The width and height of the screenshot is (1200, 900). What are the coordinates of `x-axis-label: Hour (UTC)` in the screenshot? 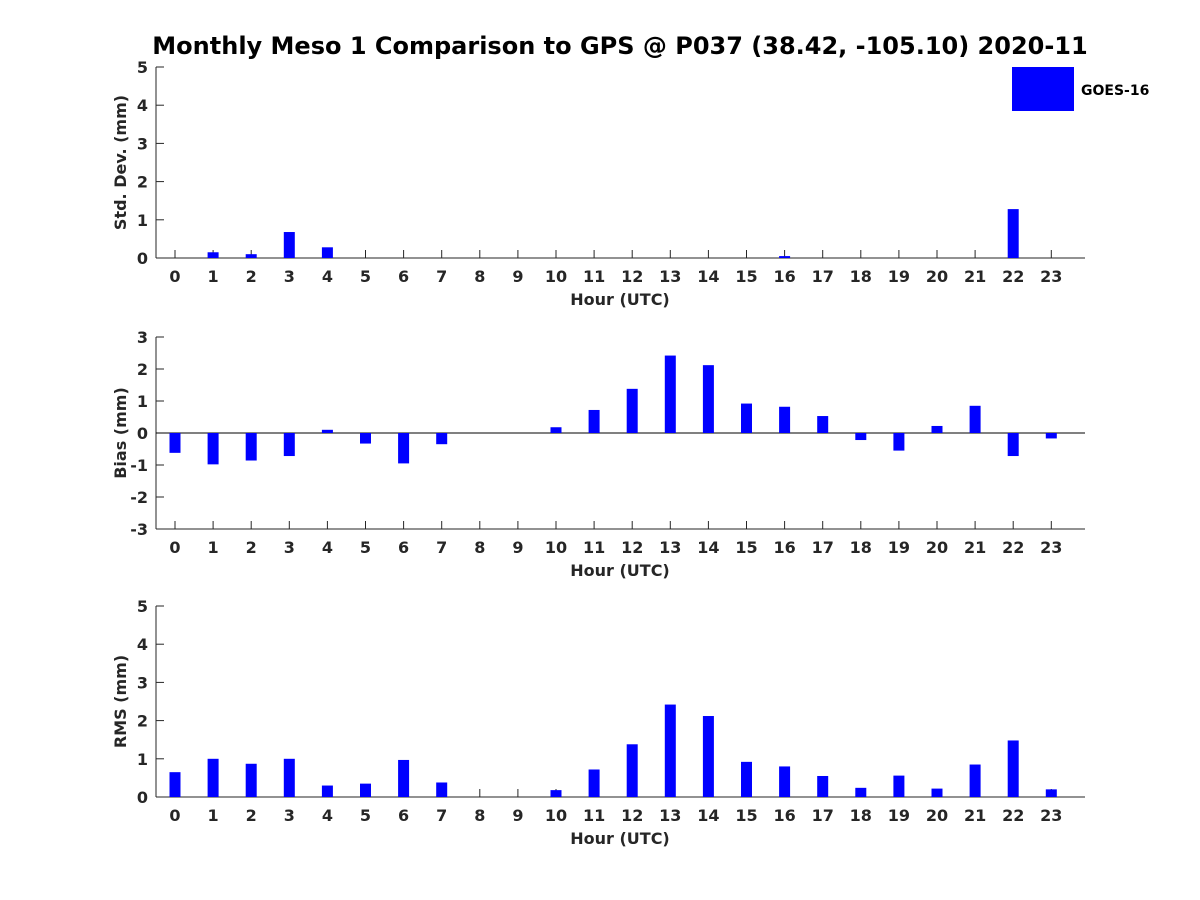 It's located at (620, 570).